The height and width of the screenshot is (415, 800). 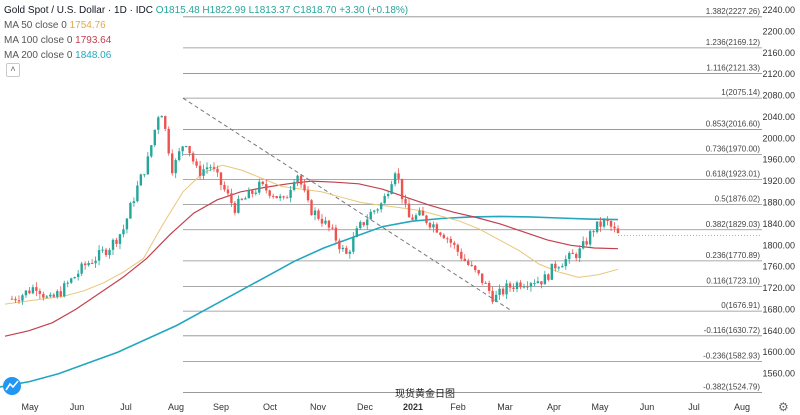 What do you see at coordinates (783, 407) in the screenshot?
I see `gear-icon: ⚙` at bounding box center [783, 407].